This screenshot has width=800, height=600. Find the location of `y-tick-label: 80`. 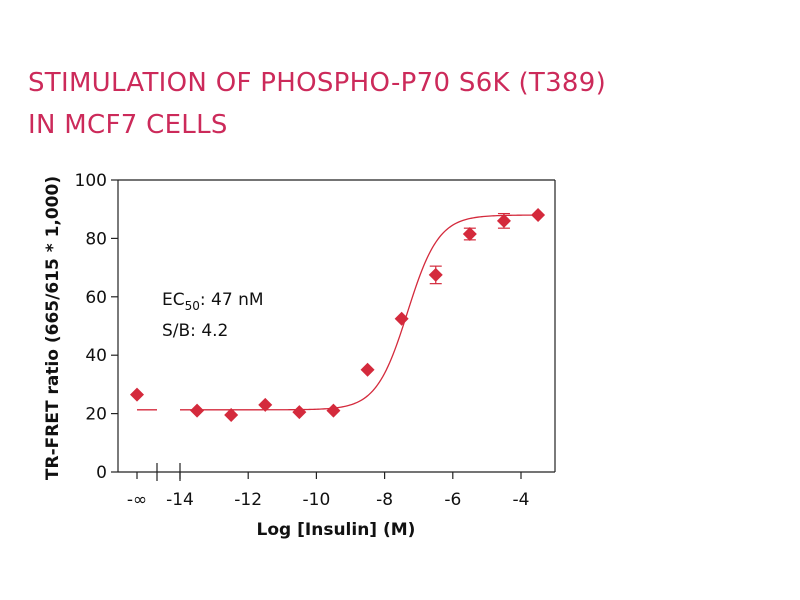

y-tick-label: 80 is located at coordinates (96, 239).